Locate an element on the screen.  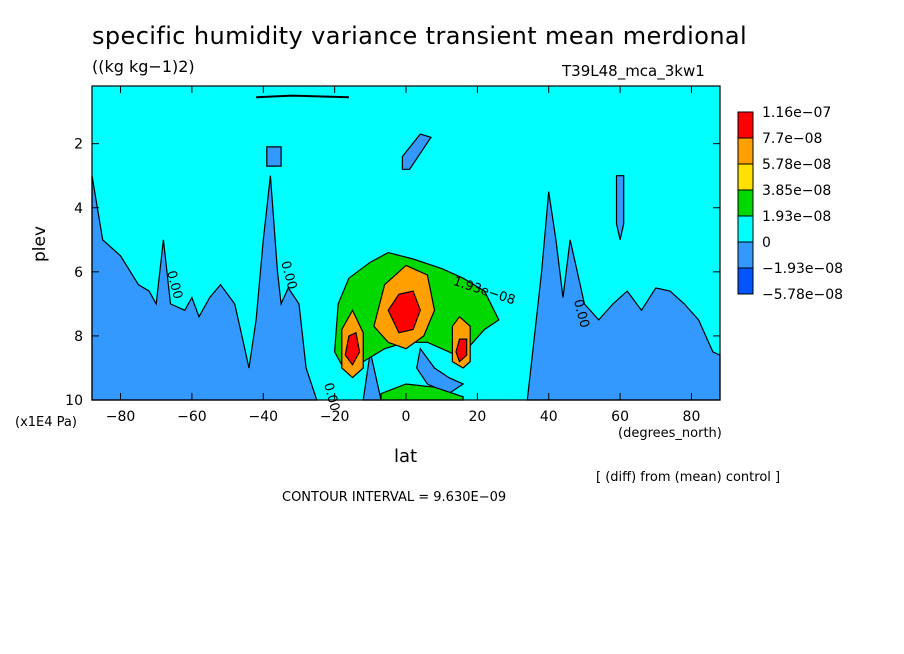
legend-label: 7.7e−08 is located at coordinates (792, 139).